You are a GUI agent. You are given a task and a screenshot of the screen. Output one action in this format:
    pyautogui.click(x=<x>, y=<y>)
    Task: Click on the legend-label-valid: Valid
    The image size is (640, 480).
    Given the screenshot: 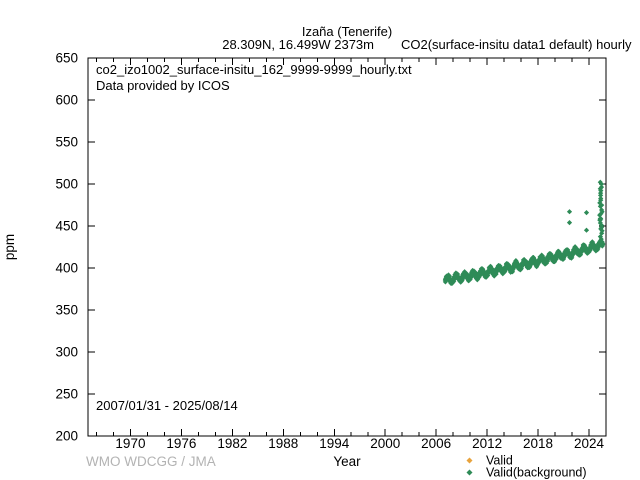 What is the action you would take?
    pyautogui.click(x=499, y=461)
    